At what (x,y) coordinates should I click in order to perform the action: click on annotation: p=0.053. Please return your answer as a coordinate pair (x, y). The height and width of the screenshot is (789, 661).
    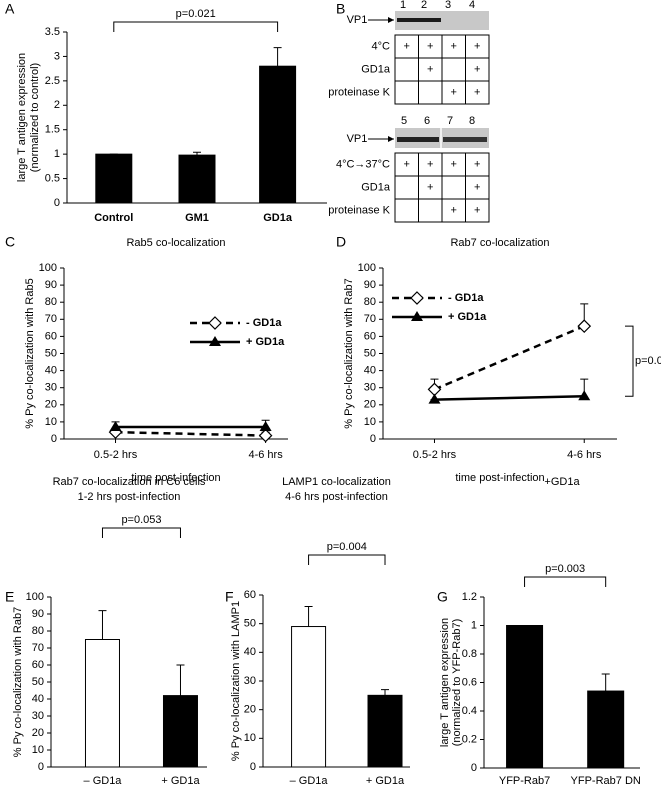
    Looking at the image, I should click on (141, 520).